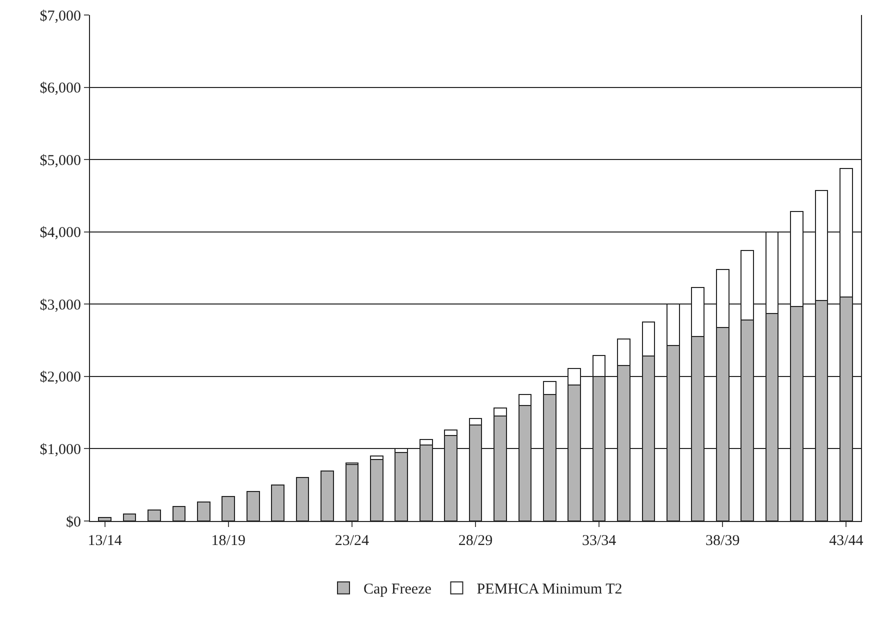  I want to click on y-tick-label: $1,000, so click(60, 450).